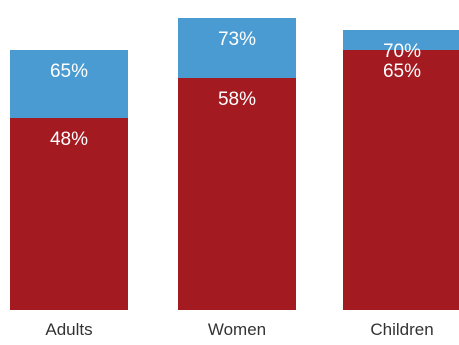 This screenshot has height=345, width=459. I want to click on value-label-series0-adults: 65%, so click(69, 71).